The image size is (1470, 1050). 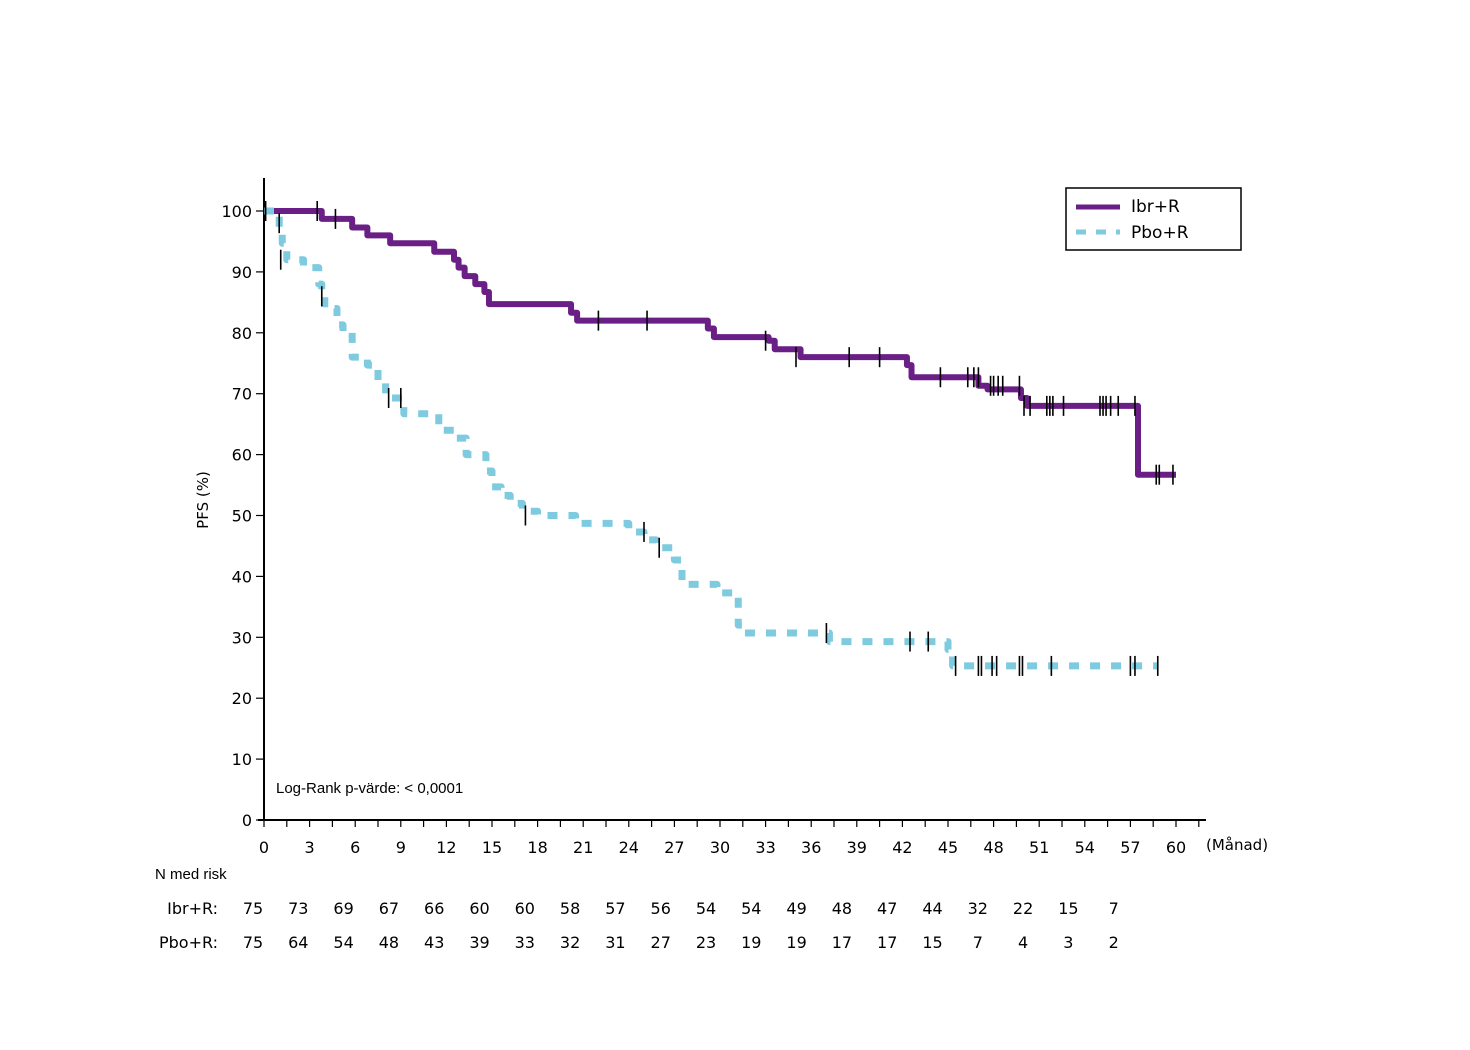 I want to click on legend-box, so click(x=1153, y=219).